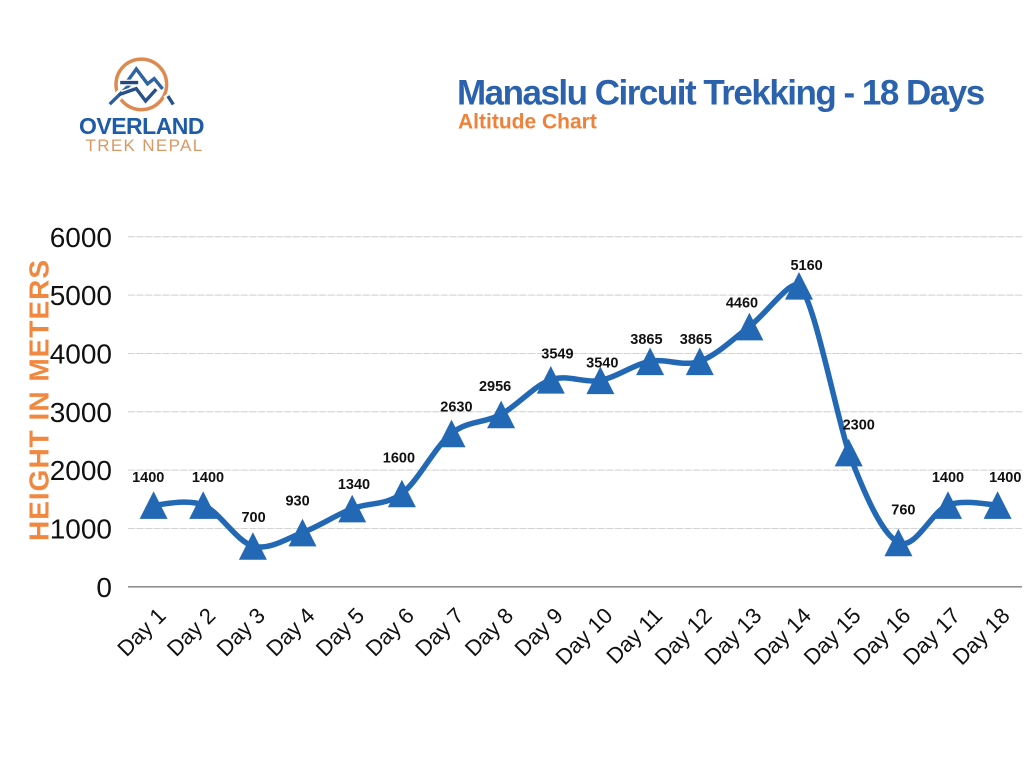  I want to click on svg-text: 3000, so click(81, 412).